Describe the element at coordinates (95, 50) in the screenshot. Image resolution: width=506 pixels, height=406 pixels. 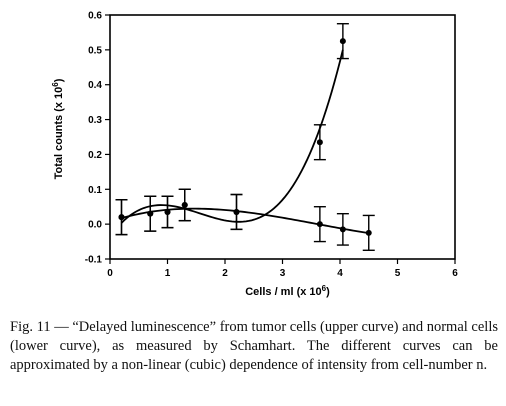
I see `y-tick-label: 0.5` at that location.